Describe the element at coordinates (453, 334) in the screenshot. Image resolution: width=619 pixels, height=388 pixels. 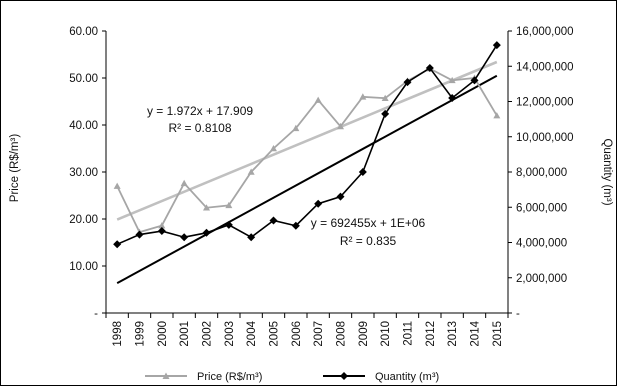
I see `x-tick-label: 2013` at that location.